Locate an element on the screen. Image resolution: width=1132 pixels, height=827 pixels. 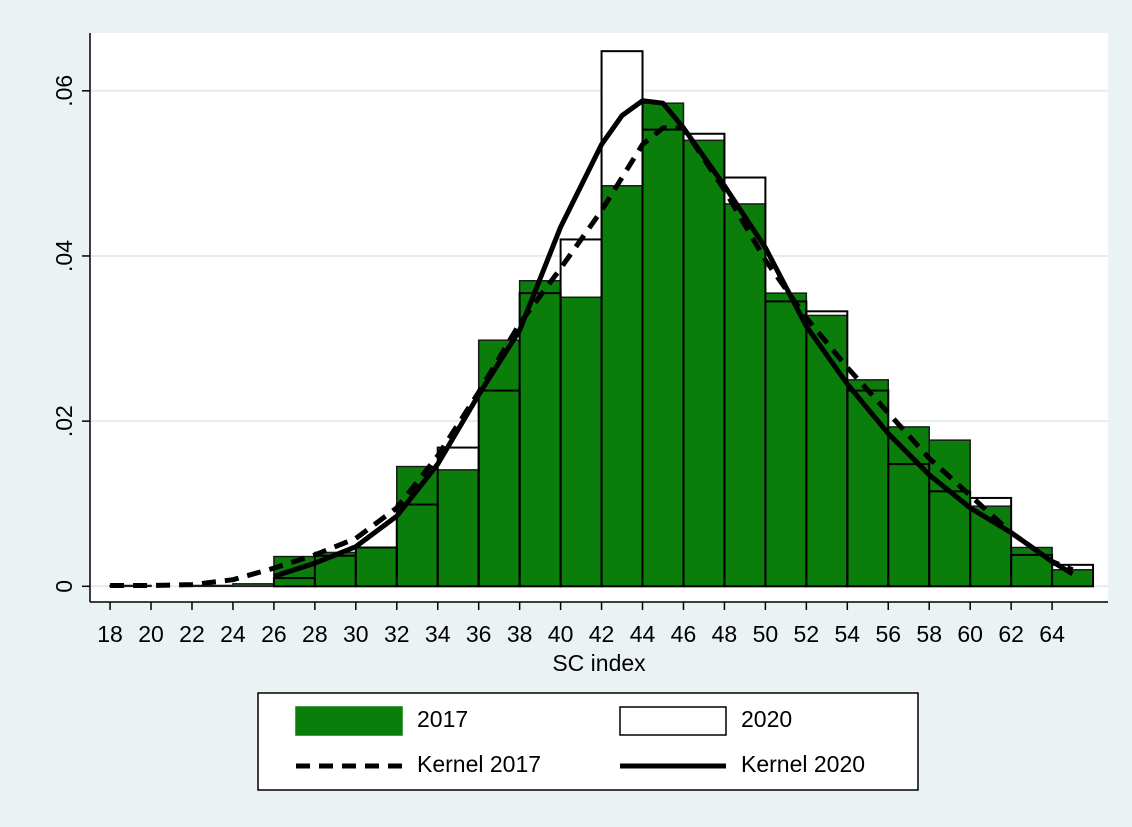
x-tick-label: 62 is located at coordinates (1011, 634).